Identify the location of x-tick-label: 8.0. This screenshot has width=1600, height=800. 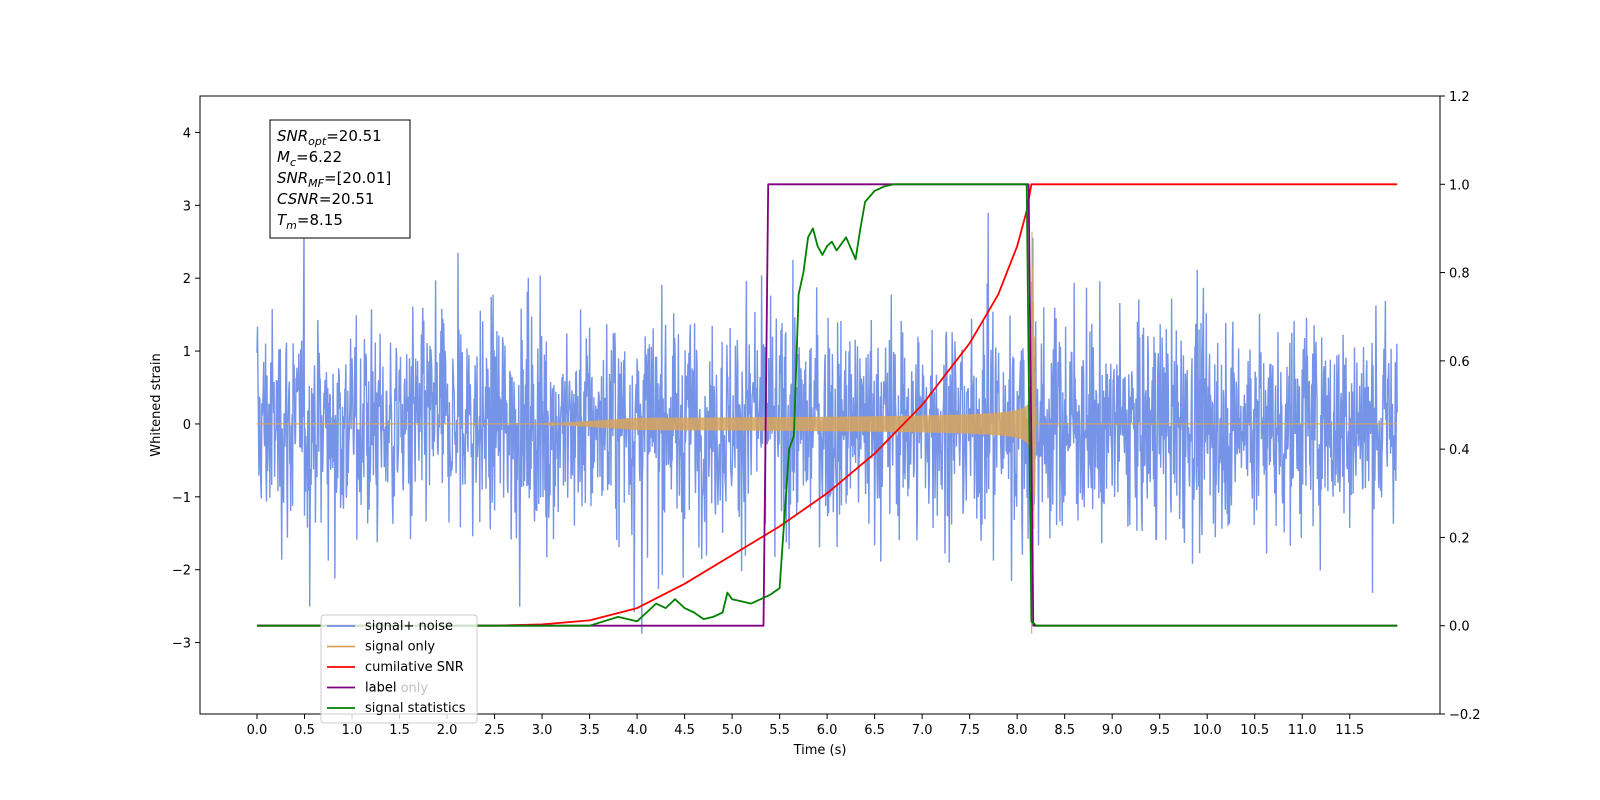
(1017, 730).